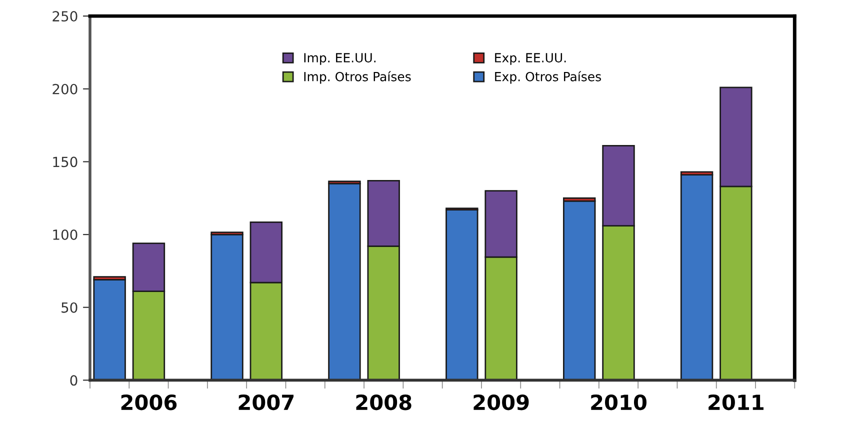 Image resolution: width=849 pixels, height=434 pixels. I want to click on x-tick-label: 2010, so click(618, 402).